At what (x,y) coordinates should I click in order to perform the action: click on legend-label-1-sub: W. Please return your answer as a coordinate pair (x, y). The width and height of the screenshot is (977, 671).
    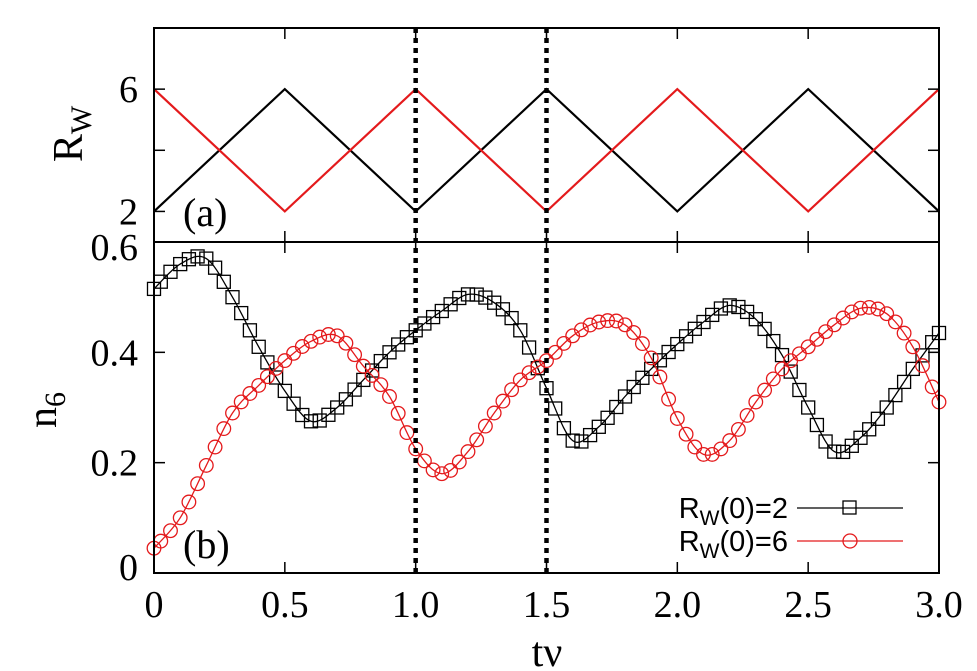
    Looking at the image, I should click on (710, 518).